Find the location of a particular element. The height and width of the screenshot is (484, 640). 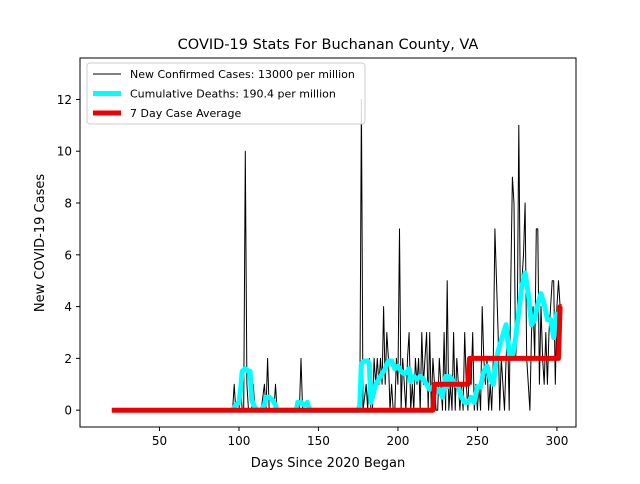

legend-box is located at coordinates (226, 93).